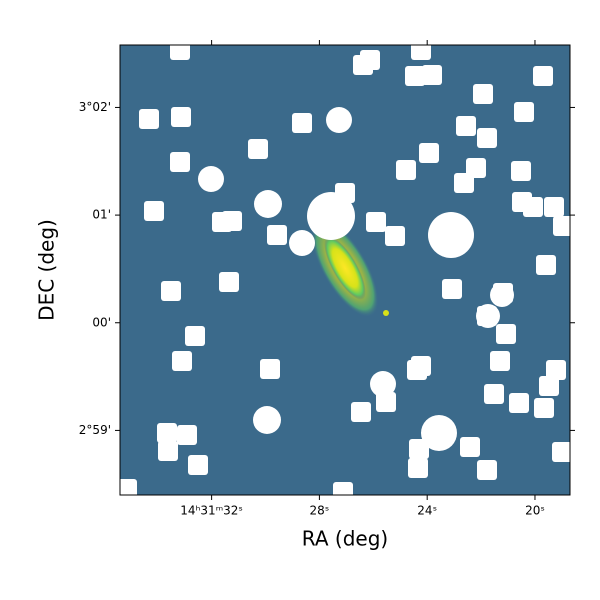 Image resolution: width=600 pixels, height=600 pixels. I want to click on x-axis-label: RA (deg), so click(345, 539).